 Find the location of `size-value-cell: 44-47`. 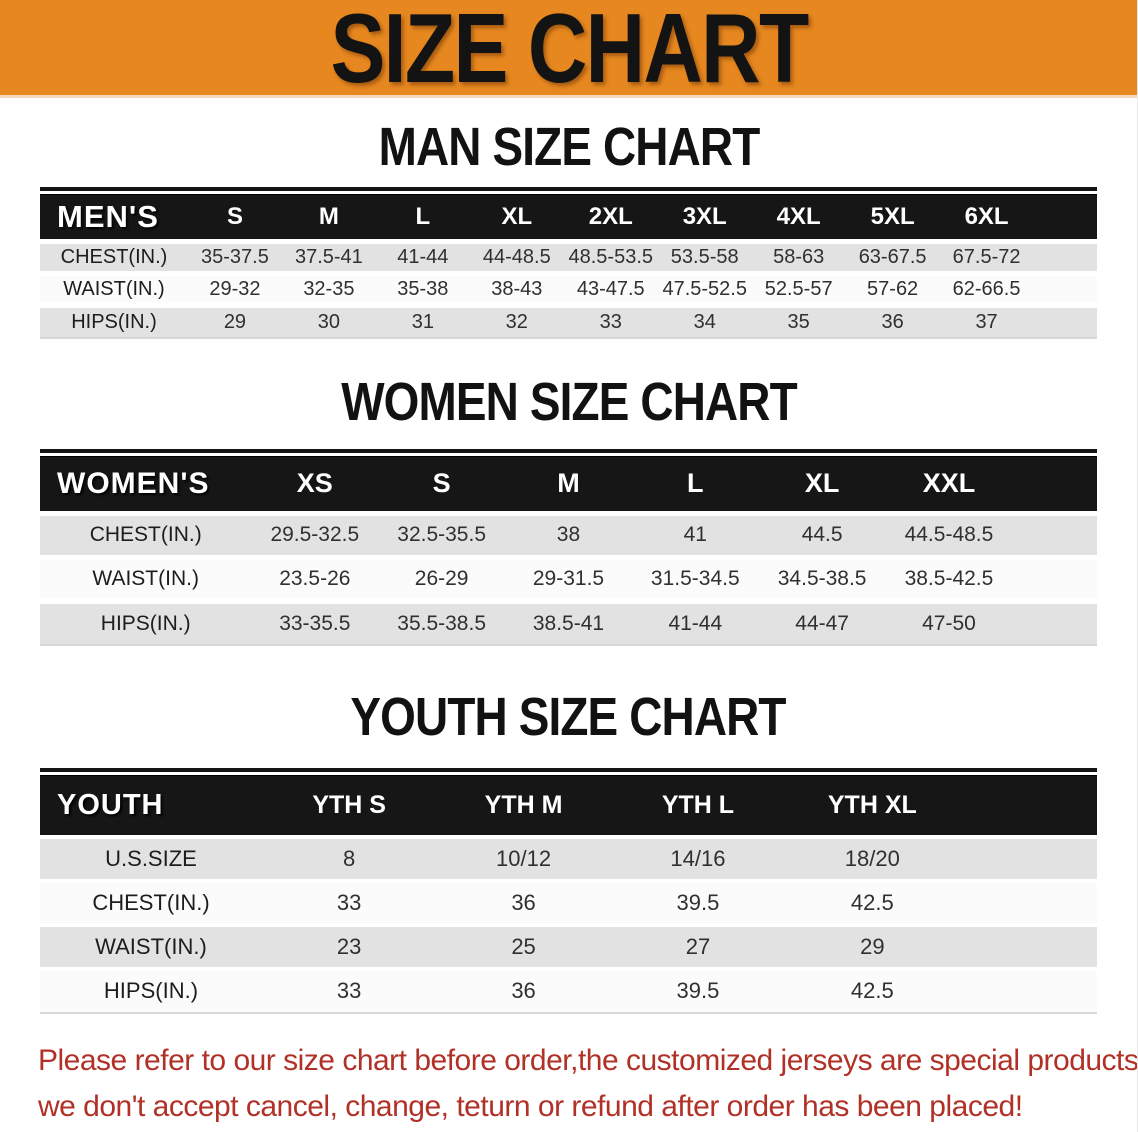

size-value-cell: 44-47 is located at coordinates (822, 622).